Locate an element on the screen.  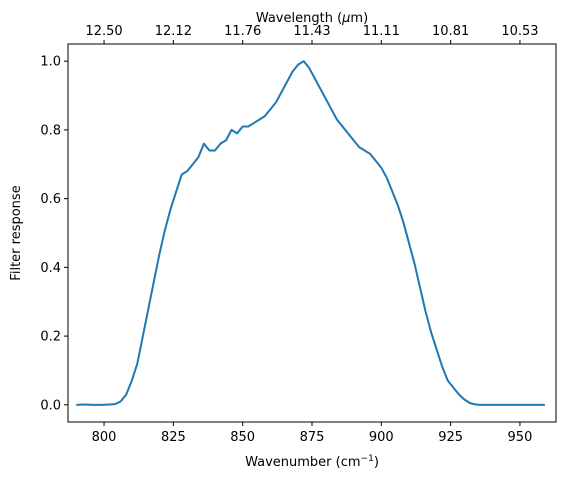
top-x-tick-label: 10.53 is located at coordinates (519, 31).